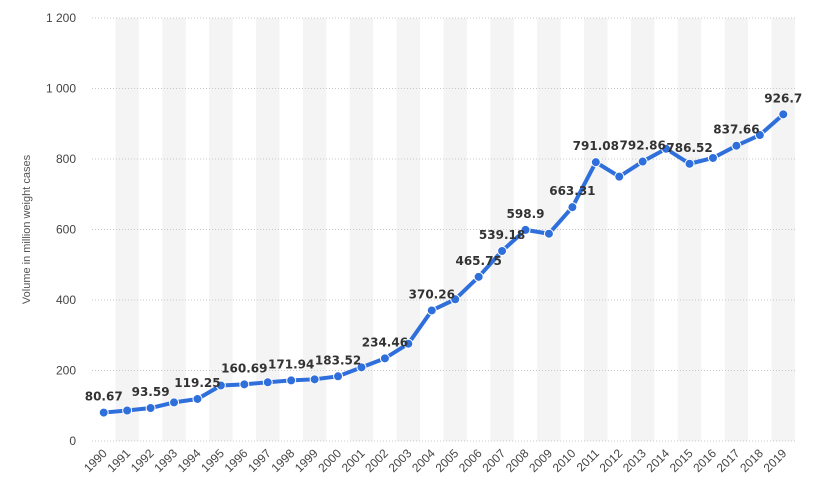  I want to click on x-tick-label: 1990, so click(95, 460).